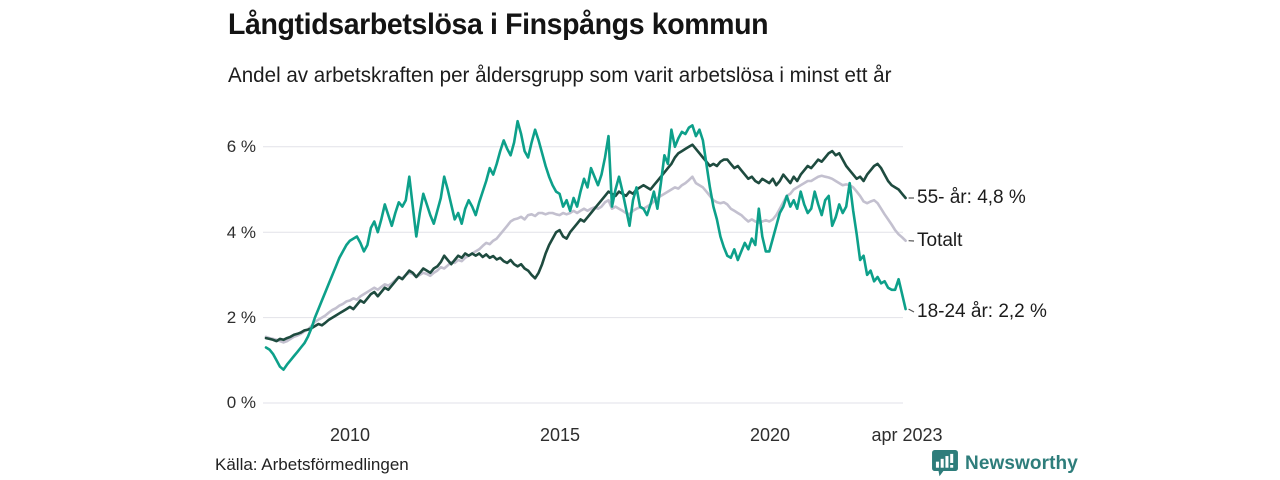 The image size is (1280, 480). What do you see at coordinates (241, 402) in the screenshot?
I see `y-tick-0: 0 %` at bounding box center [241, 402].